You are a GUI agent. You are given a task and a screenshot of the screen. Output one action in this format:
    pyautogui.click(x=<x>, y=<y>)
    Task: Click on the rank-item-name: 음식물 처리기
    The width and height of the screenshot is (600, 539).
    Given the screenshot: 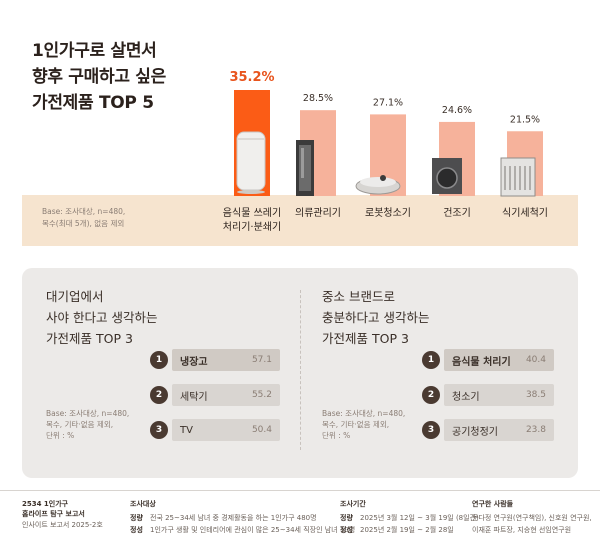 What is the action you would take?
    pyautogui.click(x=481, y=362)
    